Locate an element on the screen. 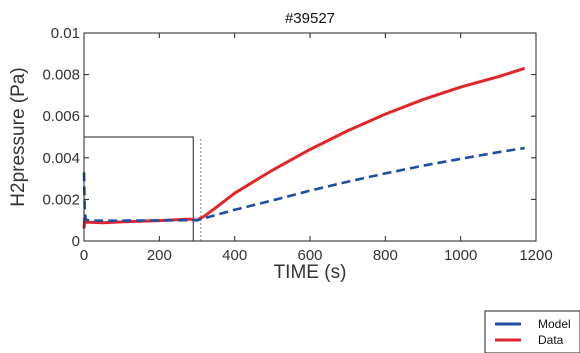 The image size is (580, 353). y-tick-label: 0 is located at coordinates (76, 241).